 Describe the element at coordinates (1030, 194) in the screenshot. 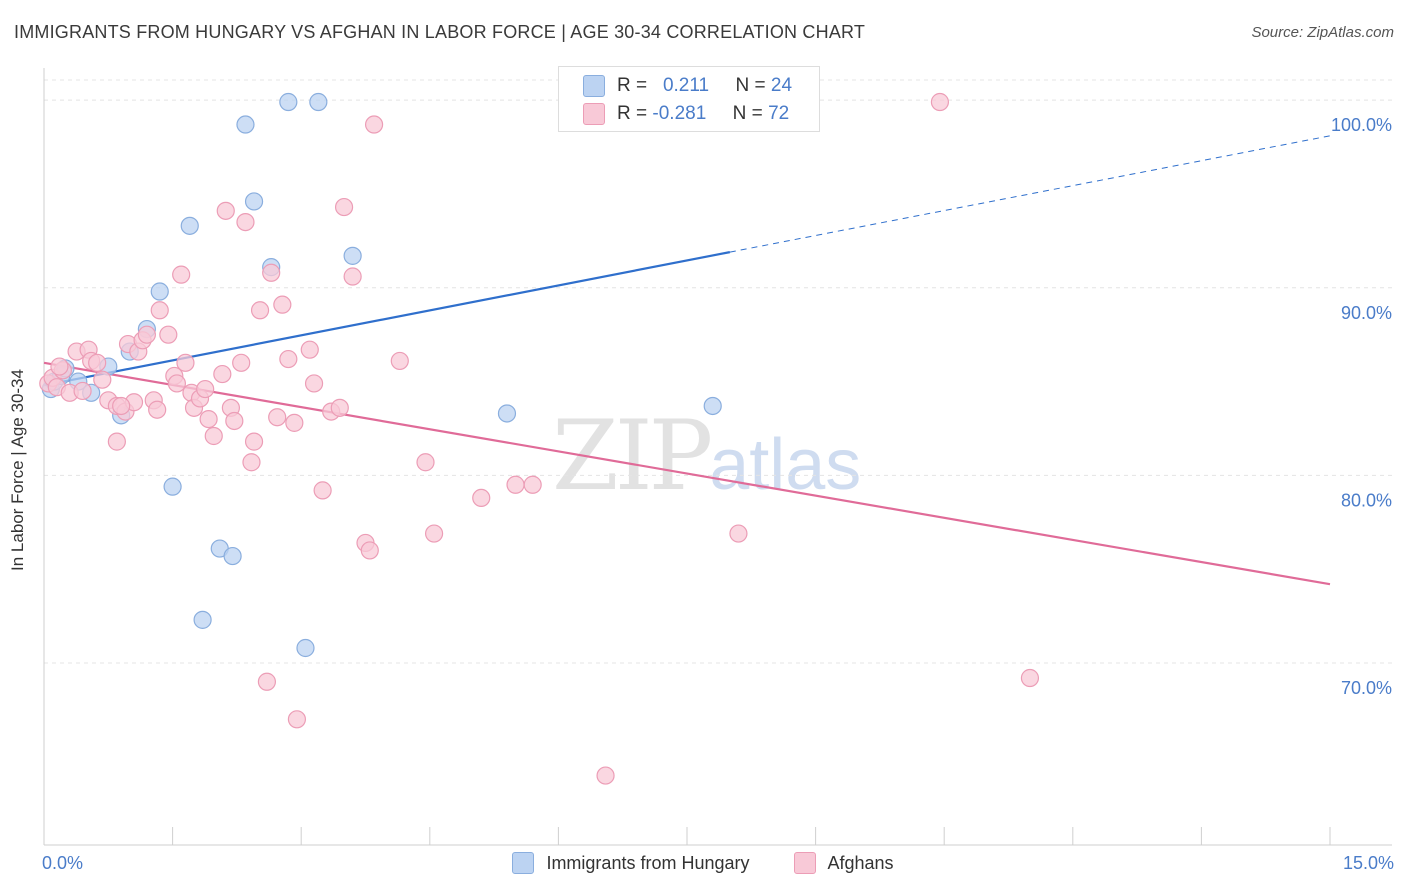

I see `hungary-trend-extension` at that location.